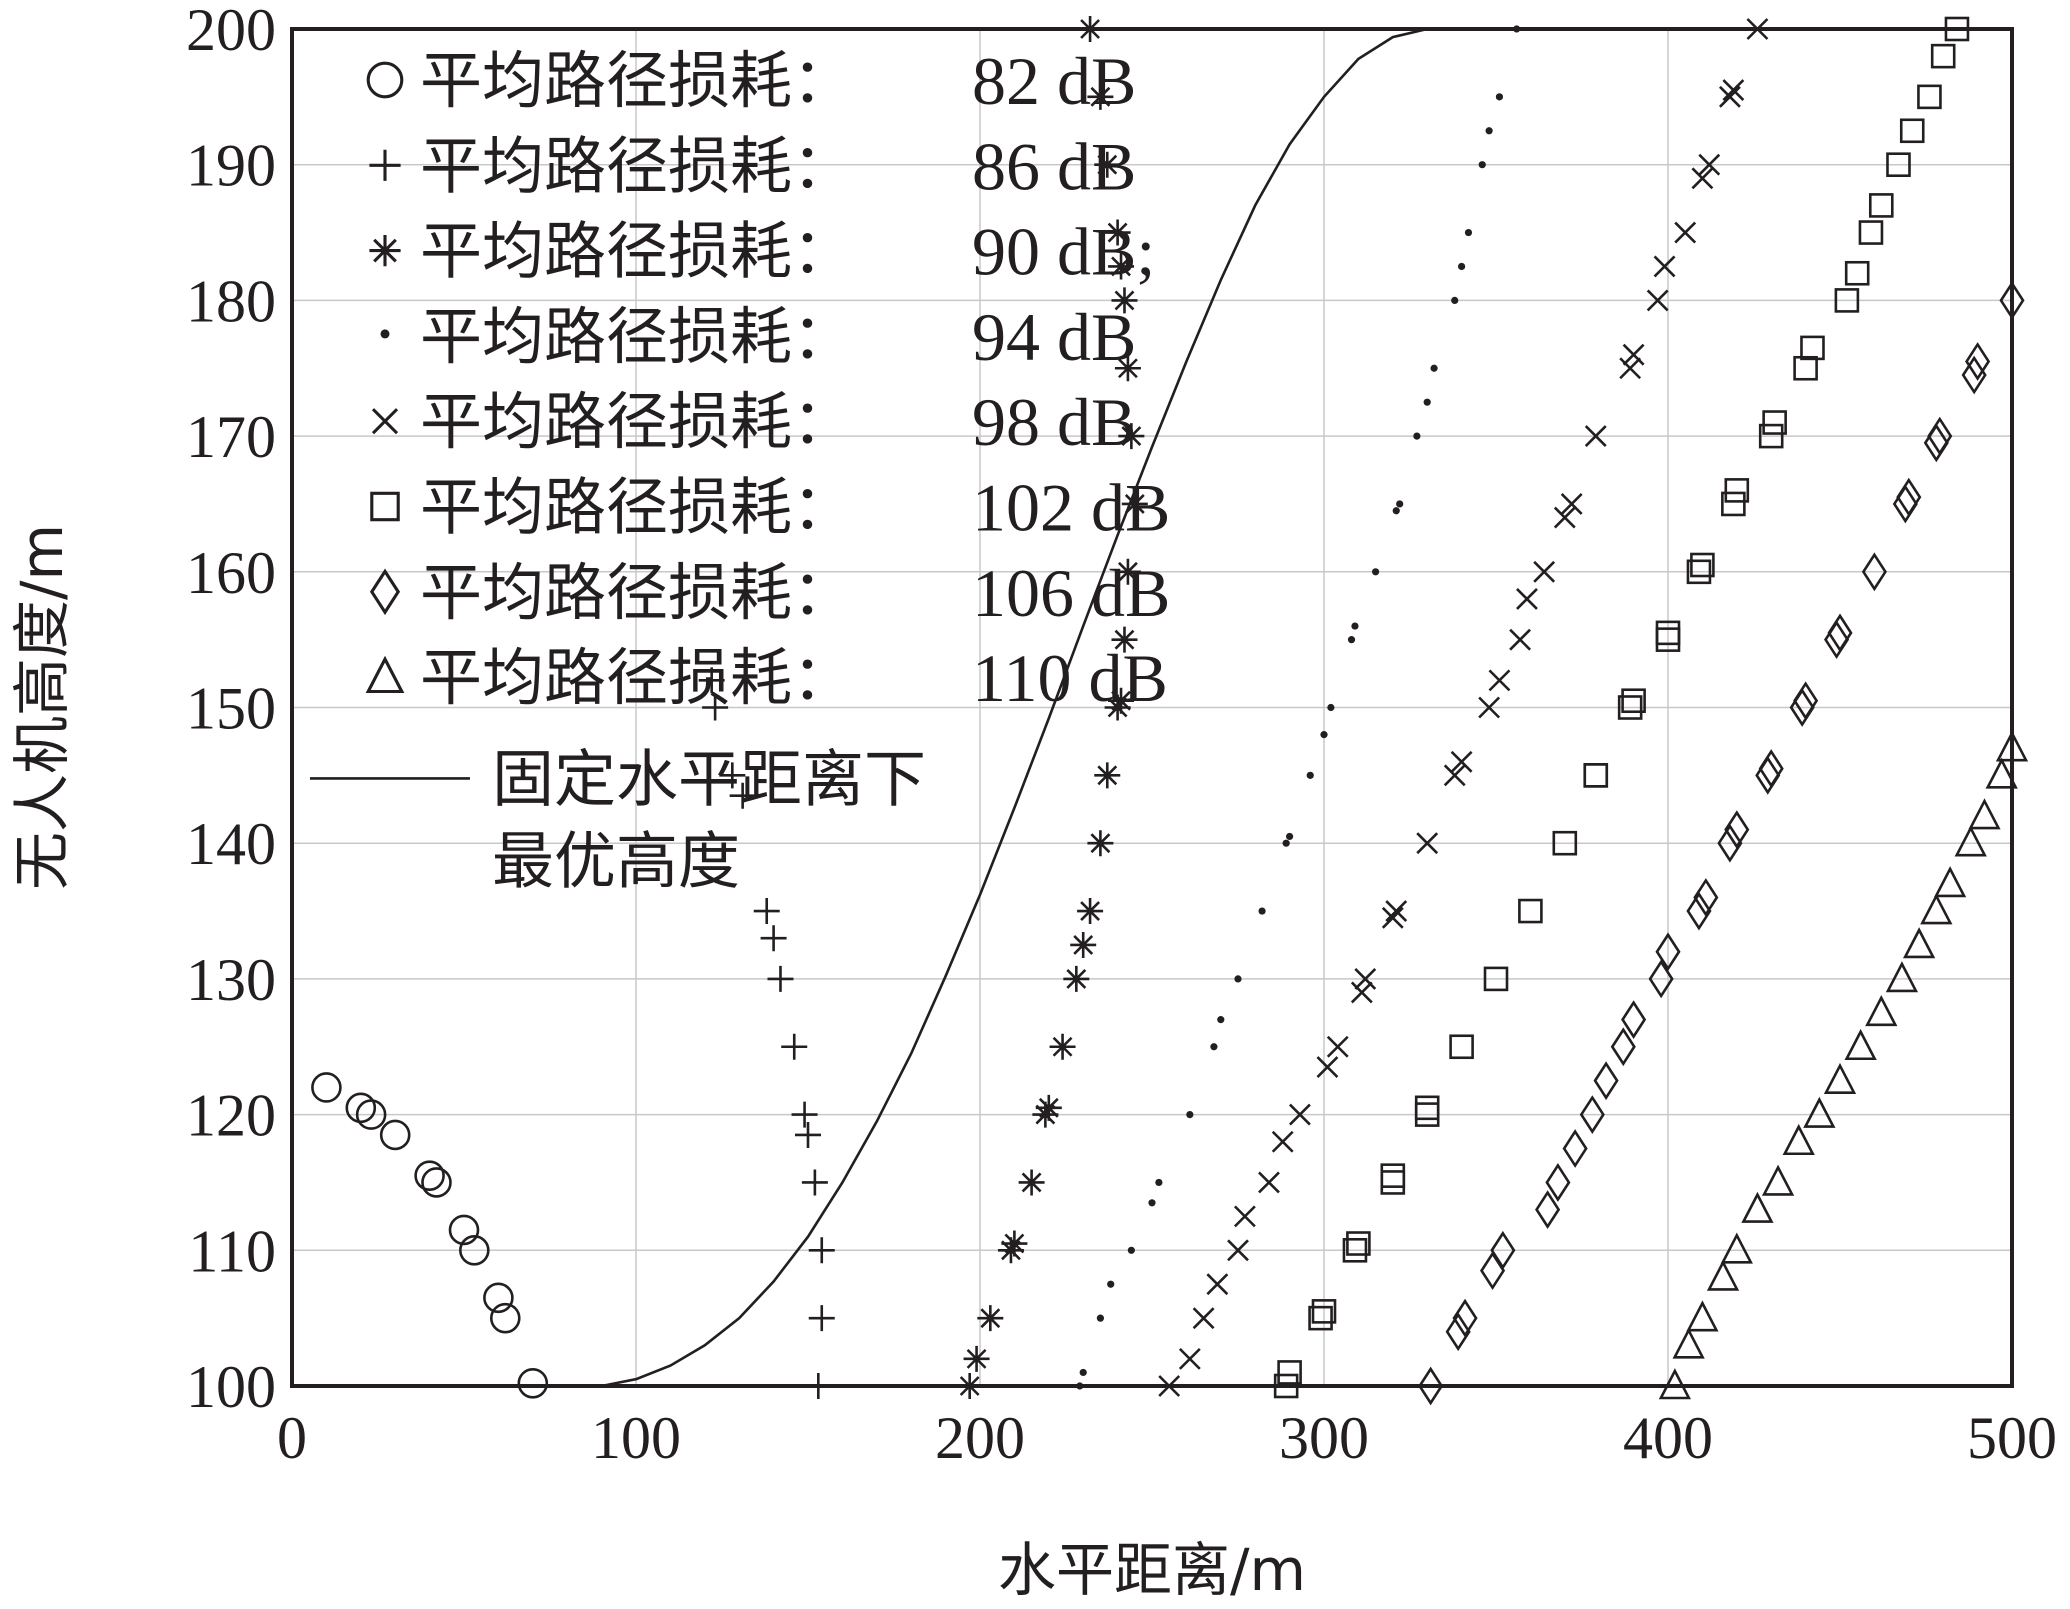 The width and height of the screenshot is (2070, 1609). I want to click on legend-item-triangle: 平均路径损耗： 110 dB, so click(766, 678).